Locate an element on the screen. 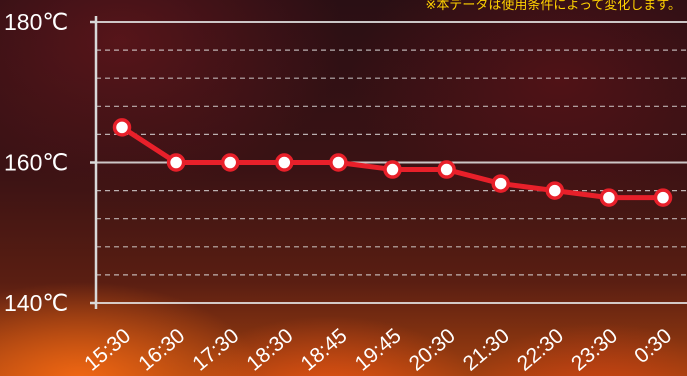  x-tick-label: 17:30 is located at coordinates (215, 349).